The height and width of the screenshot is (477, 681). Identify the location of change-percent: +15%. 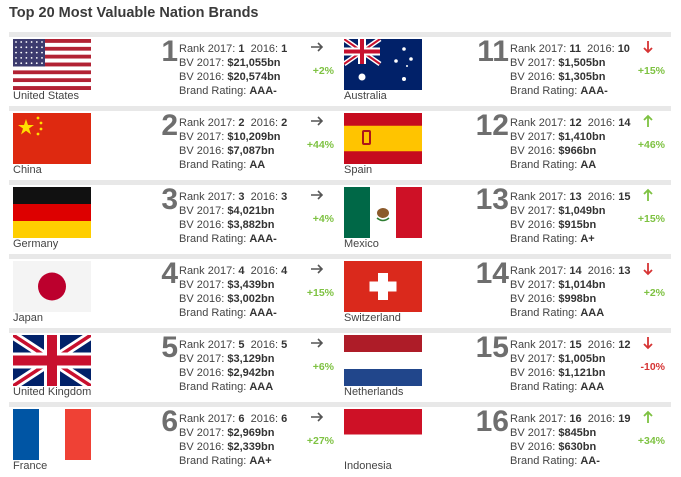
(651, 71).